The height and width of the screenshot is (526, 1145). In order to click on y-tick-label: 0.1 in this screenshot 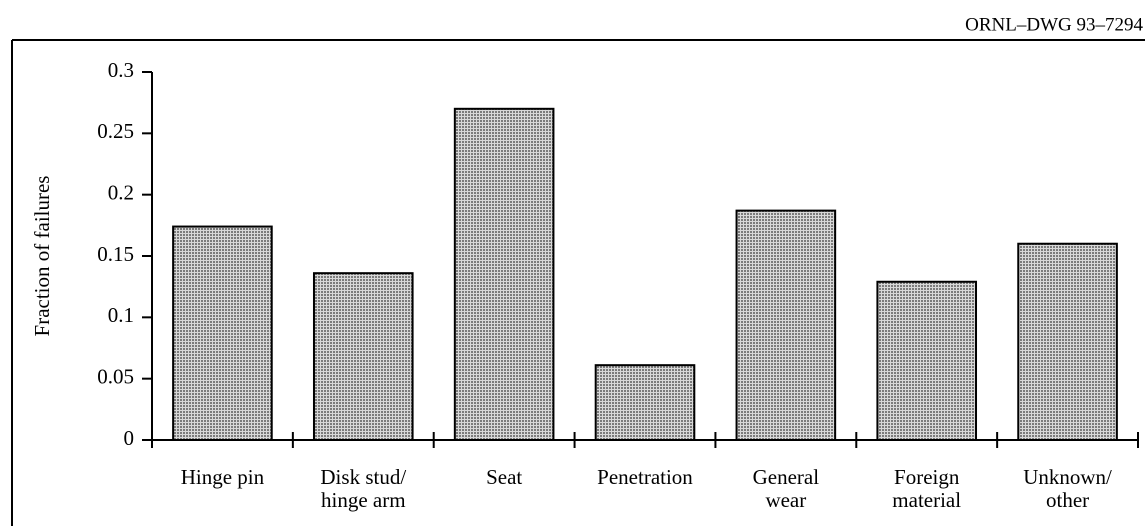, I will do `click(121, 315)`.